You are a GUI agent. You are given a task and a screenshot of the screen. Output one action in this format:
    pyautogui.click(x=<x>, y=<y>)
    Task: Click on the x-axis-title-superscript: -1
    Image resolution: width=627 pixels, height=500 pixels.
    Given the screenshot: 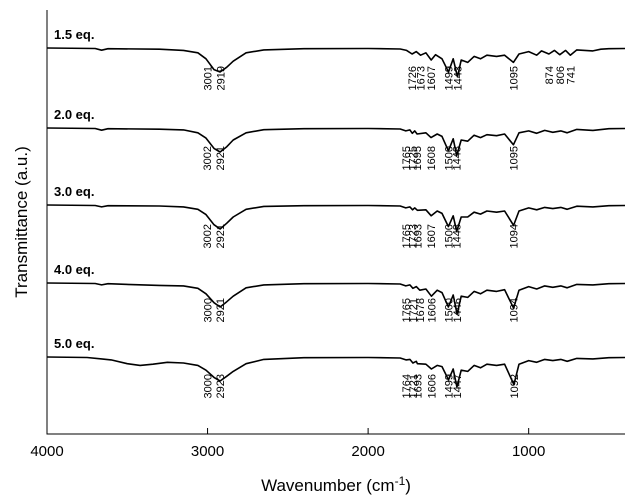 What is the action you would take?
    pyautogui.click(x=400, y=481)
    